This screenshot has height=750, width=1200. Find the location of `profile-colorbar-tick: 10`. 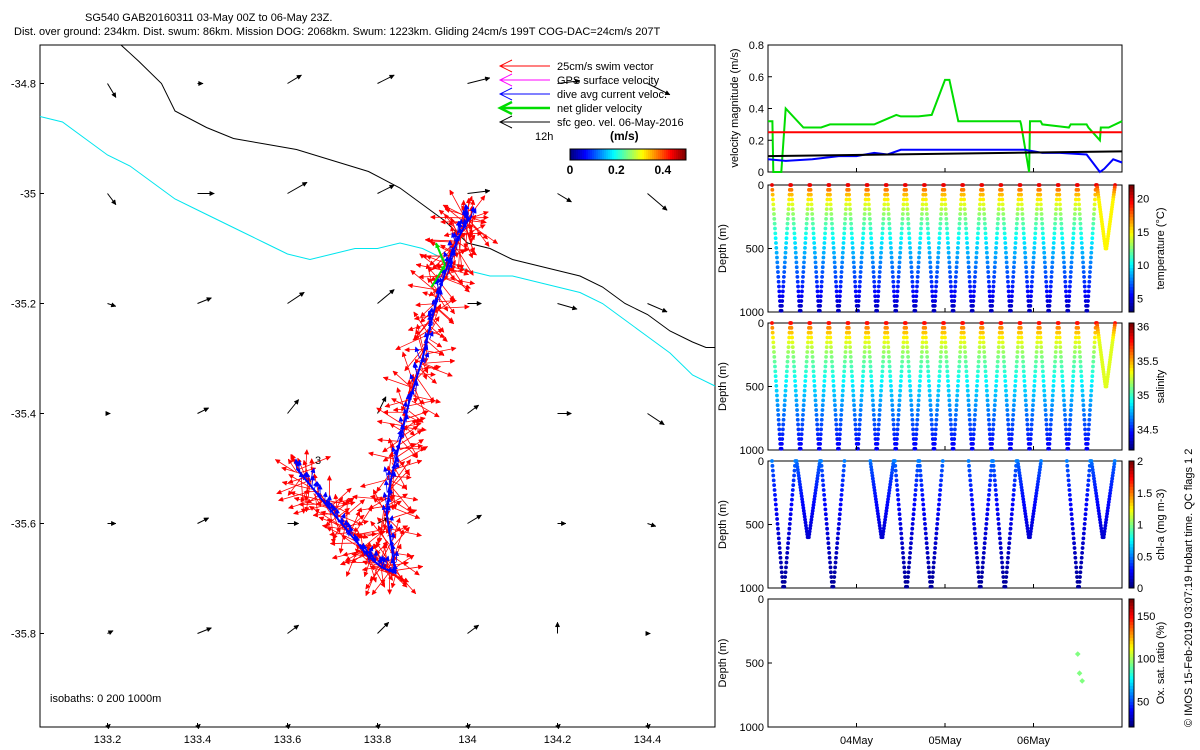

profile-colorbar-tick: 10 is located at coordinates (1143, 266).